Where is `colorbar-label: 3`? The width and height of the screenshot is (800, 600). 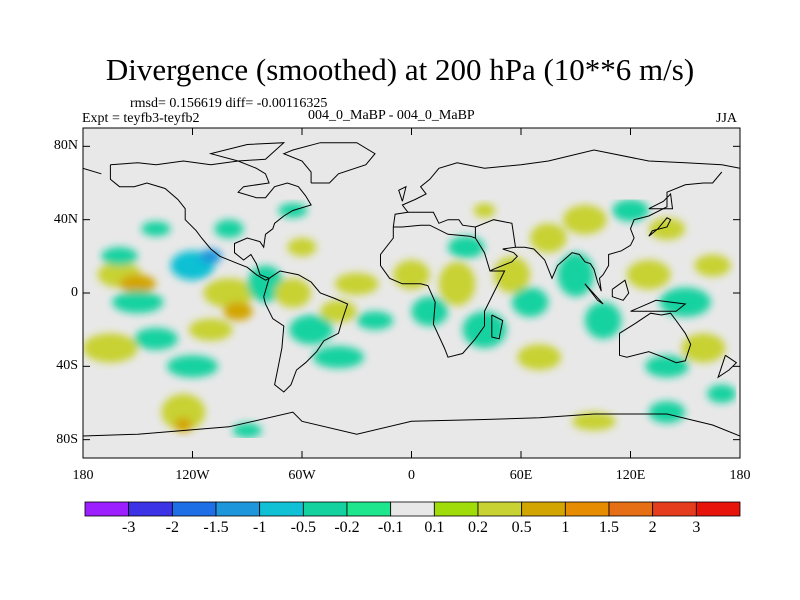 colorbar-label: 3 is located at coordinates (696, 527).